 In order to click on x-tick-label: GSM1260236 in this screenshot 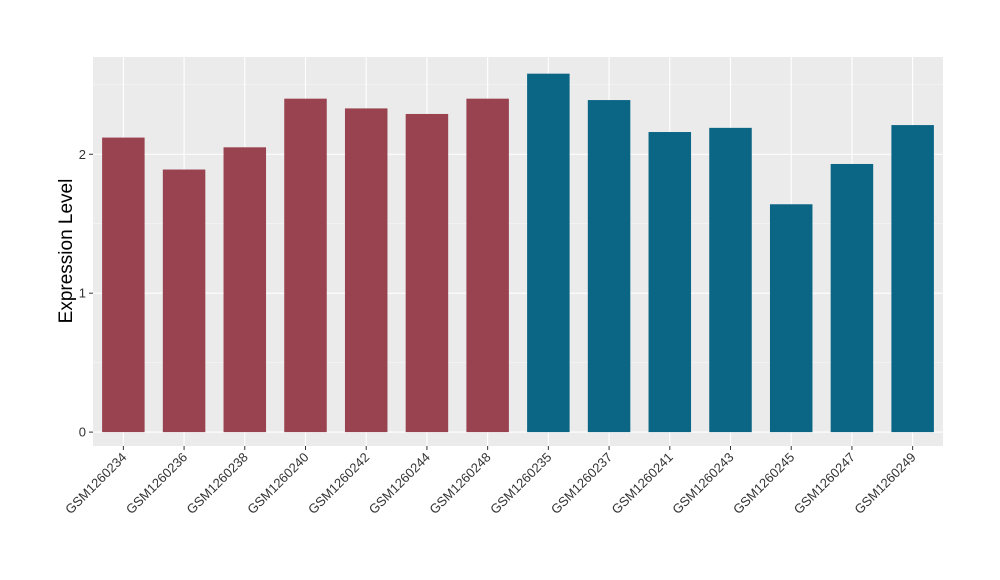, I will do `click(156, 483)`.